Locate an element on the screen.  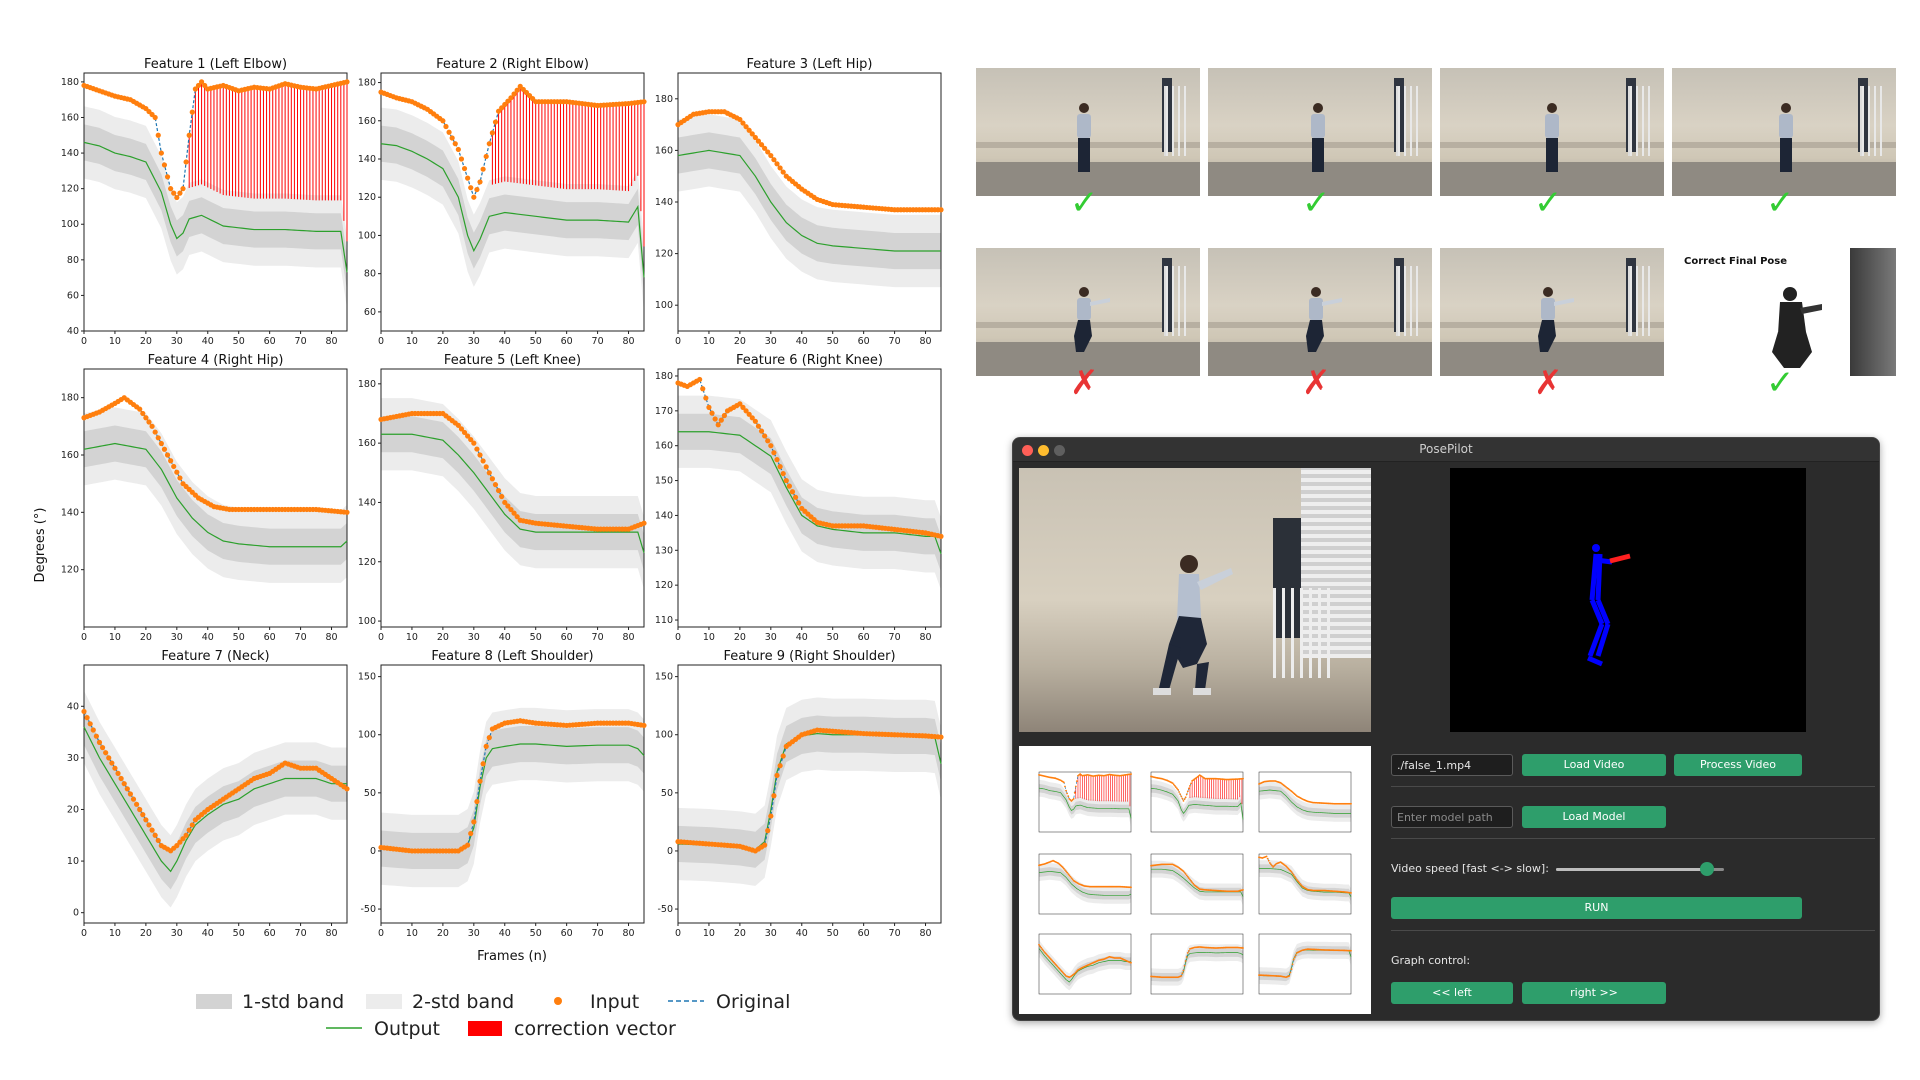
y-tick-label: 40 is located at coordinates (73, 331).